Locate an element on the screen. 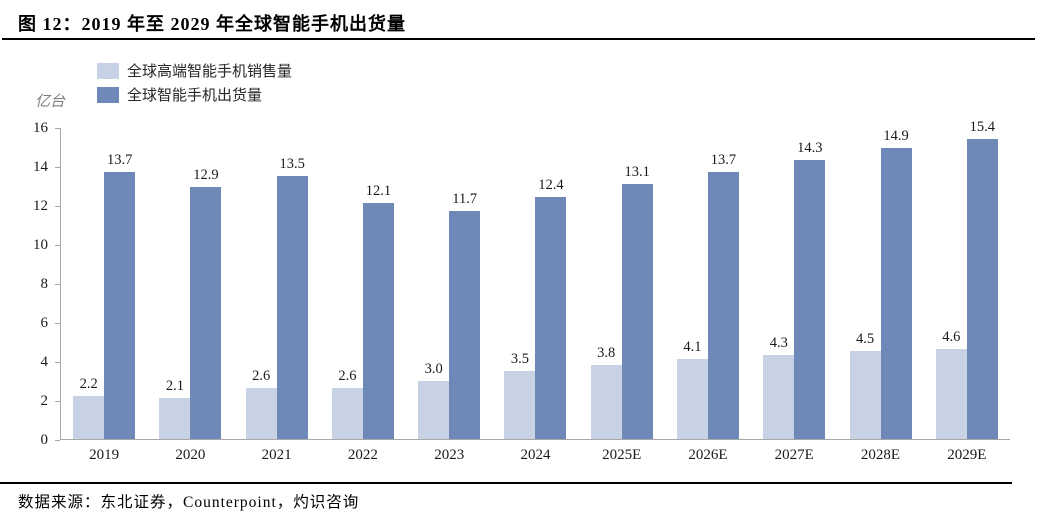  footer-rule is located at coordinates (506, 483).